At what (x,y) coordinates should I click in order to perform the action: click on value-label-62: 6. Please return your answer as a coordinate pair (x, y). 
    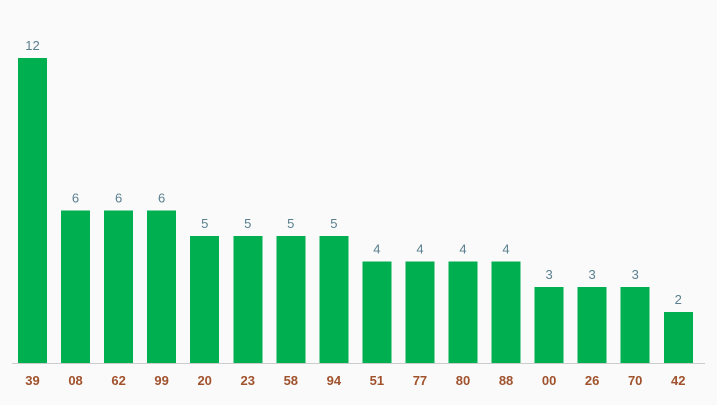
    Looking at the image, I should click on (118, 198).